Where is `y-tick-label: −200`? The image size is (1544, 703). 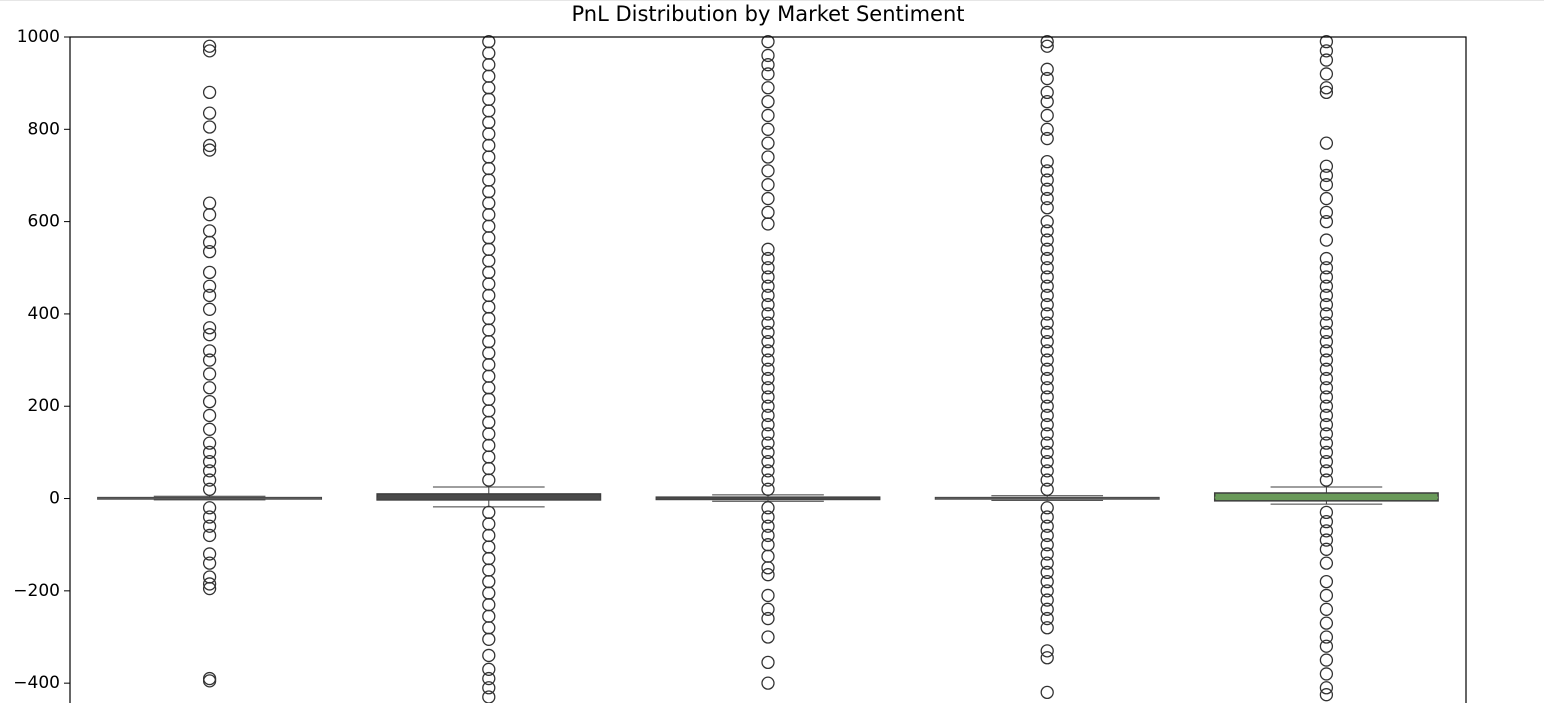 y-tick-label: −200 is located at coordinates (36, 591).